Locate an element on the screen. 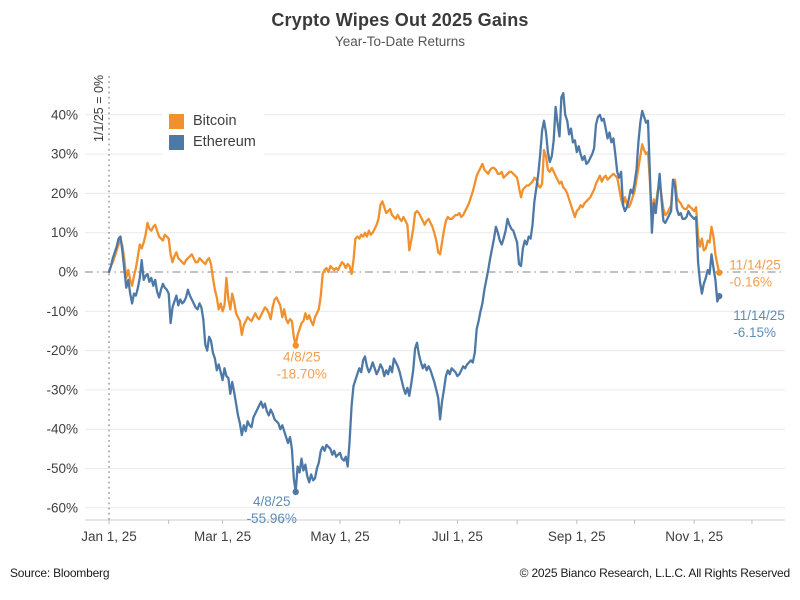  x-tick-label: May 1, 25 is located at coordinates (339, 536).